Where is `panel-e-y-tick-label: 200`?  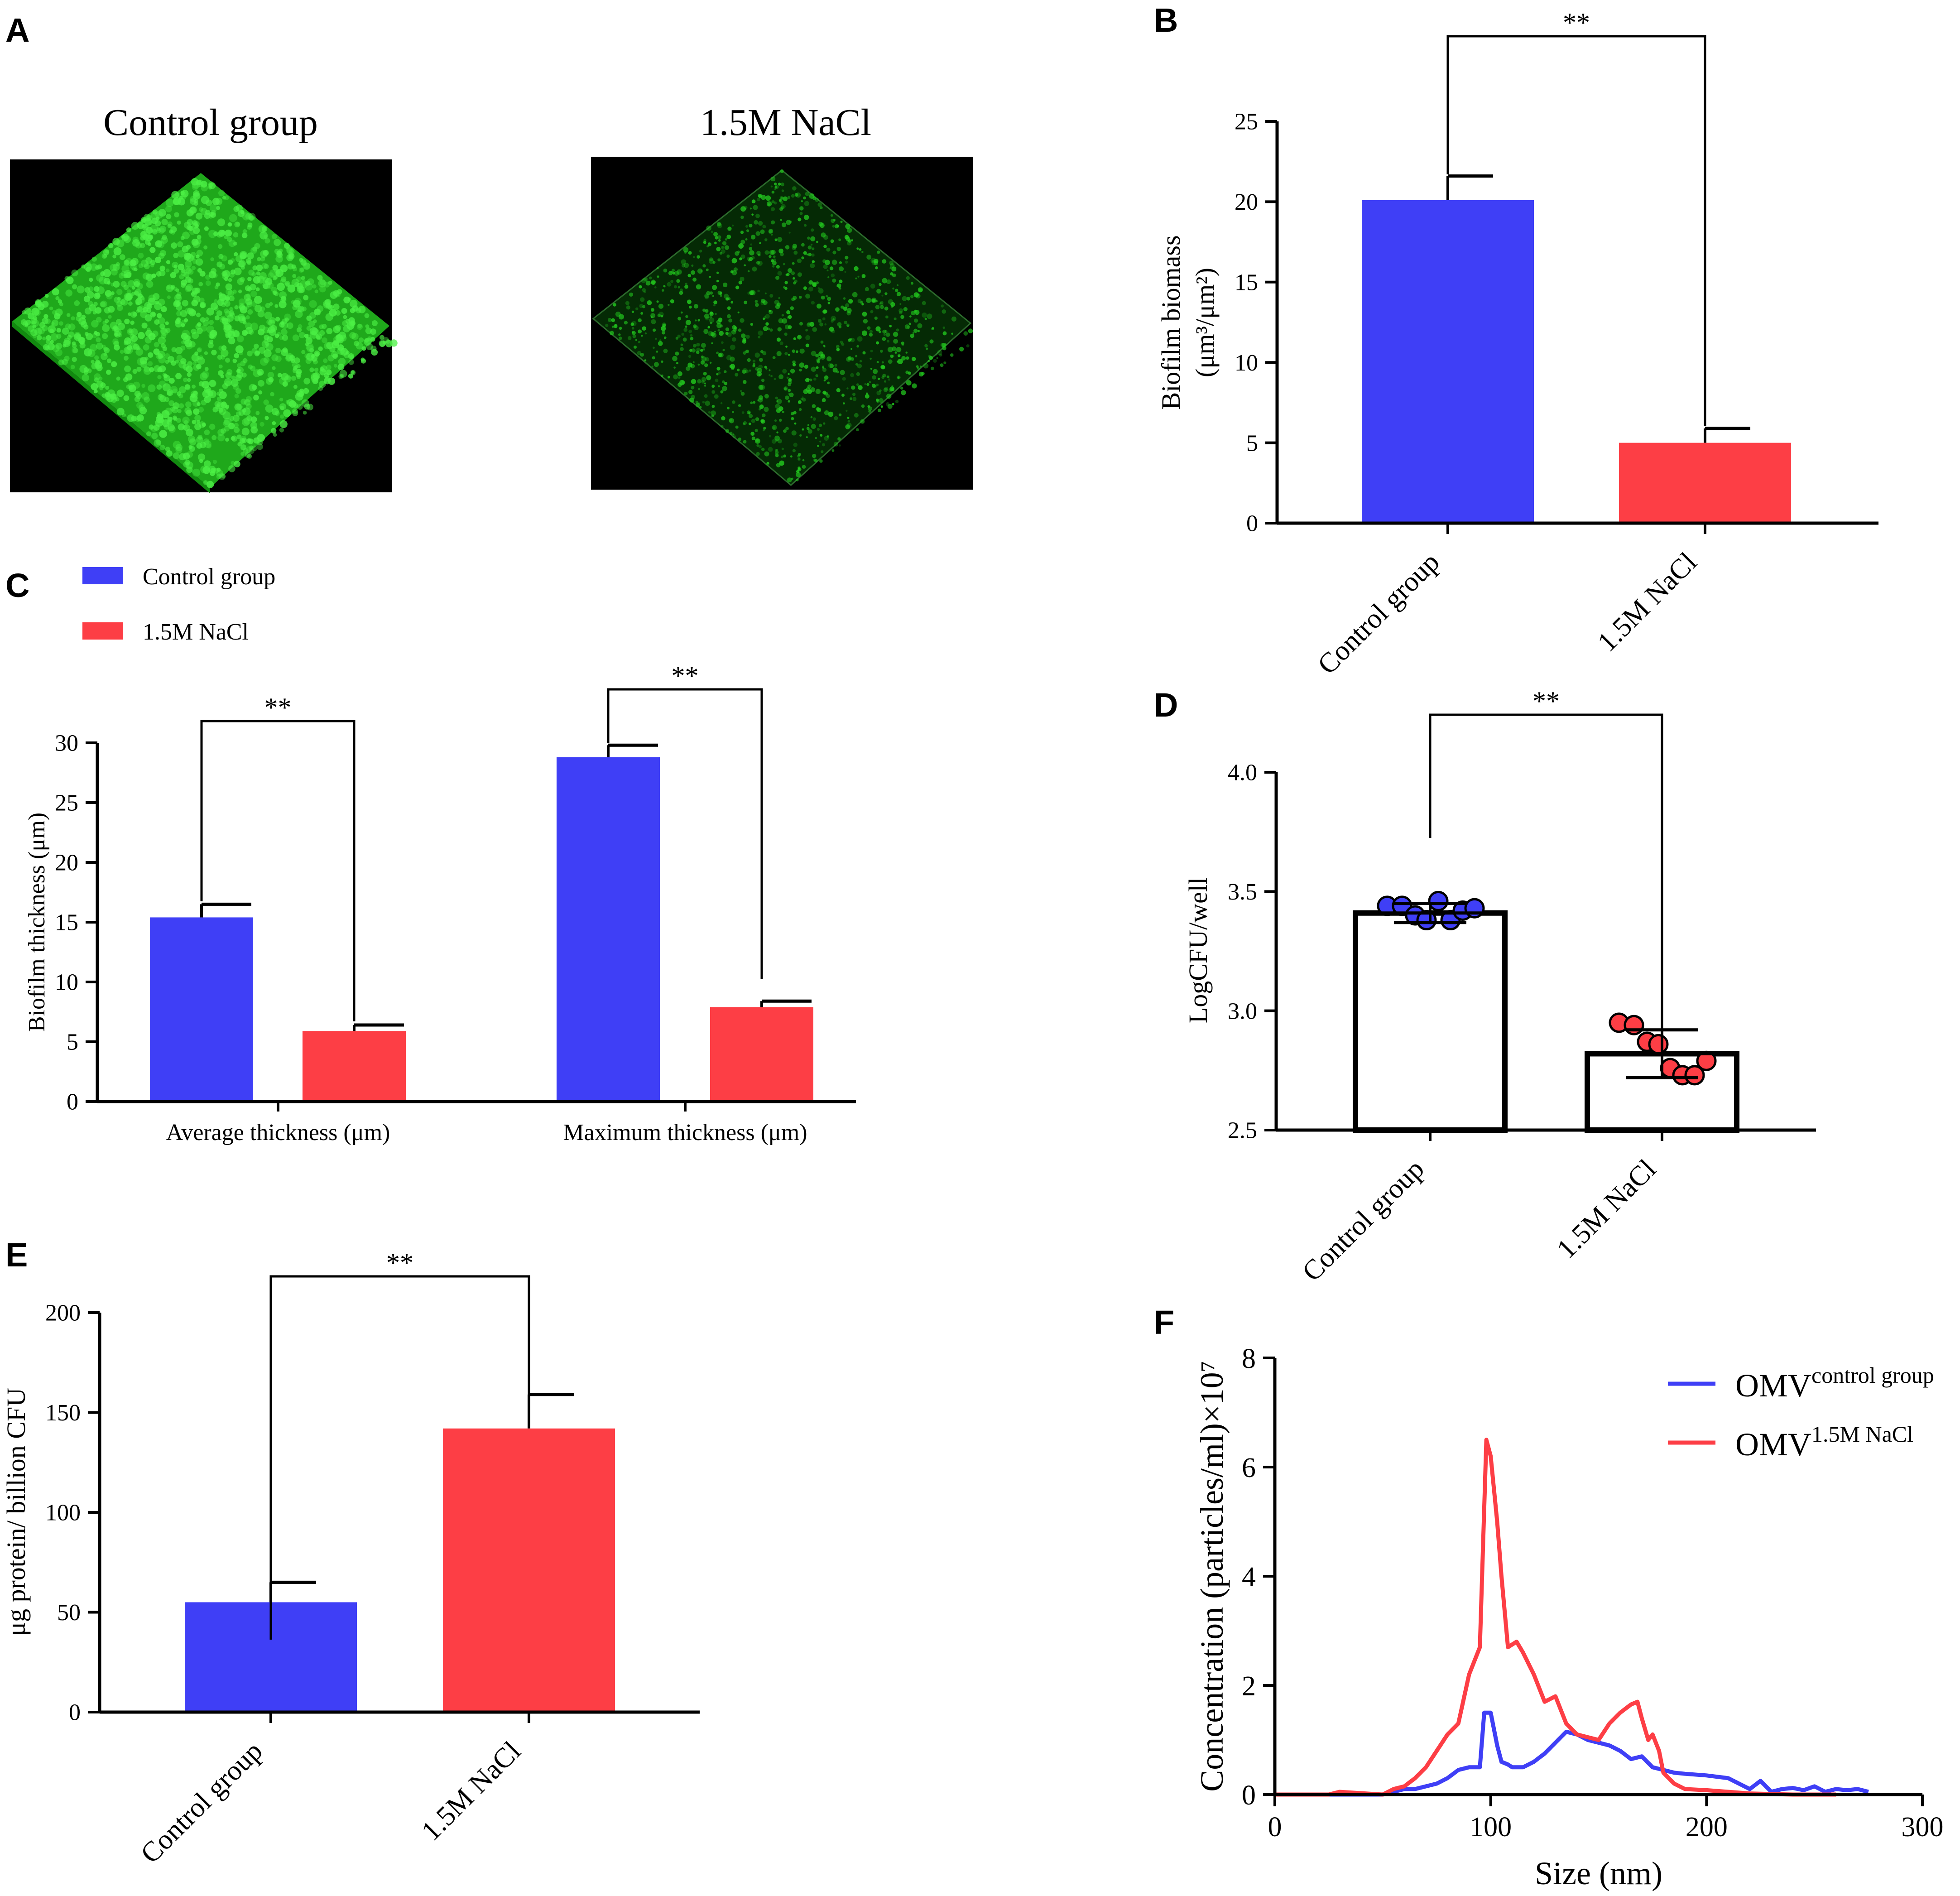
panel-e-y-tick-label: 200 is located at coordinates (63, 1313).